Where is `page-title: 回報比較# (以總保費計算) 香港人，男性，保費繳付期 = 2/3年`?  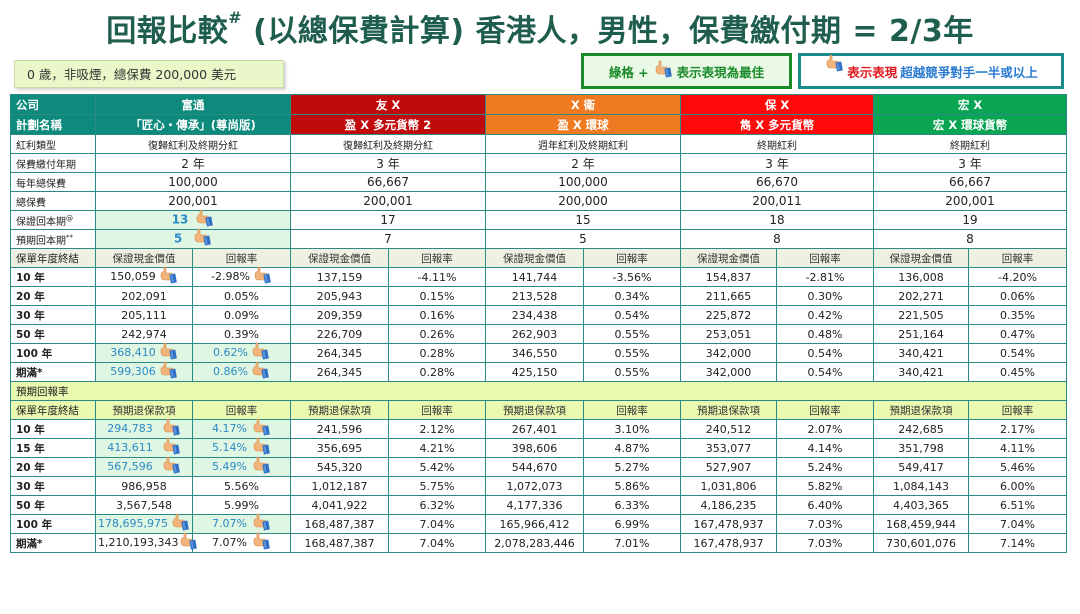 page-title: 回報比較# (以總保費計算) 香港人，男性，保費繳付期 = 2/3年 is located at coordinates (540, 28).